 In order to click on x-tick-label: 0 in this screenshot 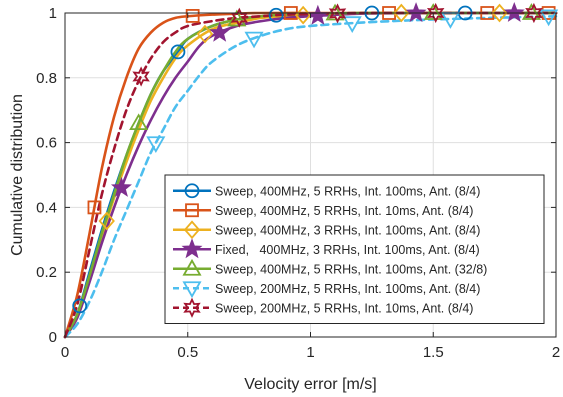, I will do `click(65, 352)`.